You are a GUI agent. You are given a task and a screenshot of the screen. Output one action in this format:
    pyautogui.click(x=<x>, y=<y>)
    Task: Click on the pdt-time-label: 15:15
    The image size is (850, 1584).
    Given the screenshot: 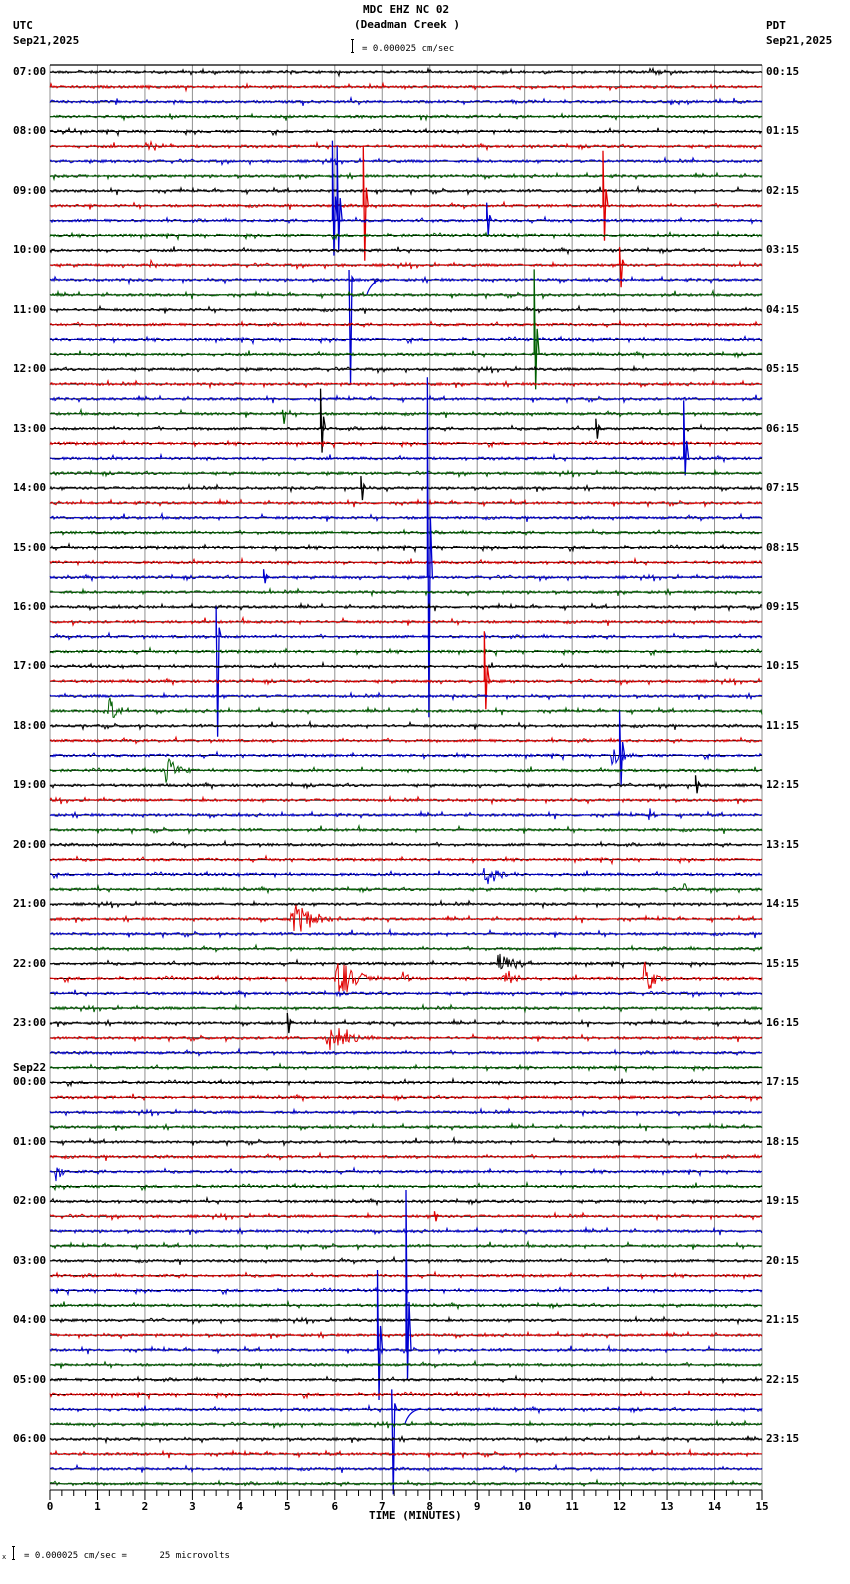 What is the action you would take?
    pyautogui.click(x=783, y=963)
    